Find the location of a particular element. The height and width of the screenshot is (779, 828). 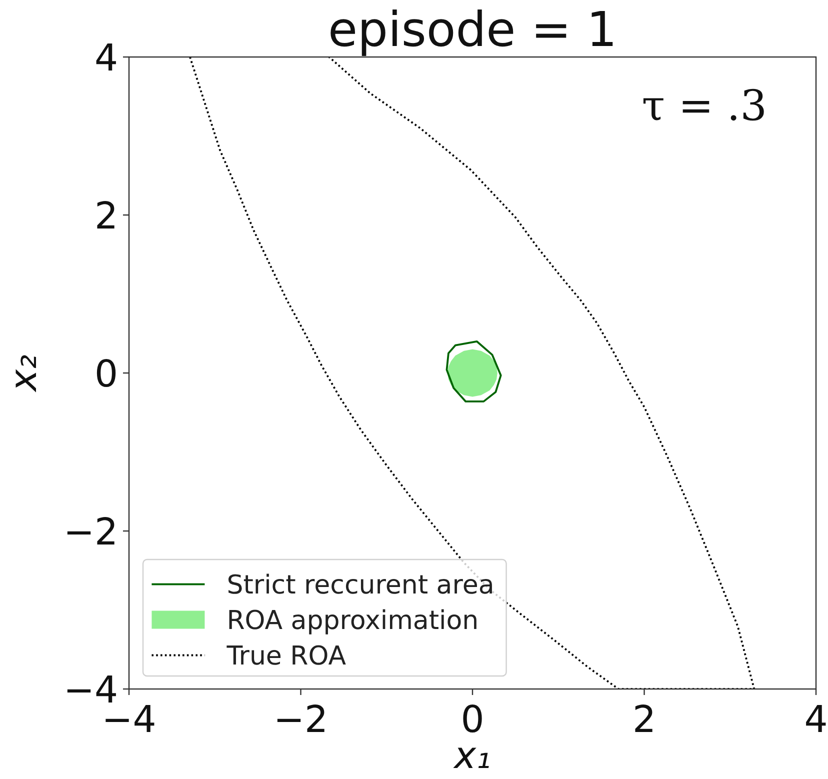

x-tick-label: −2 is located at coordinates (300, 719).